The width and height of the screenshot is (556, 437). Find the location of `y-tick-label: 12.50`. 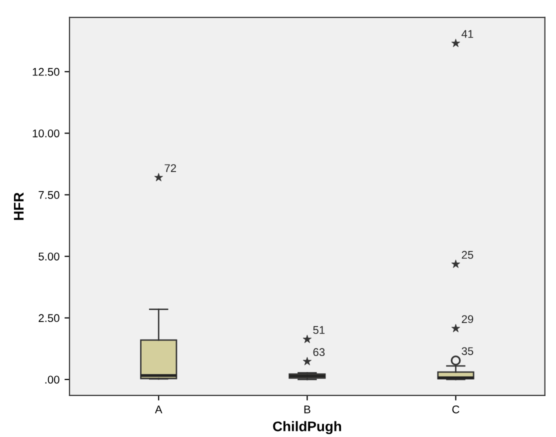

y-tick-label: 12.50 is located at coordinates (46, 72).